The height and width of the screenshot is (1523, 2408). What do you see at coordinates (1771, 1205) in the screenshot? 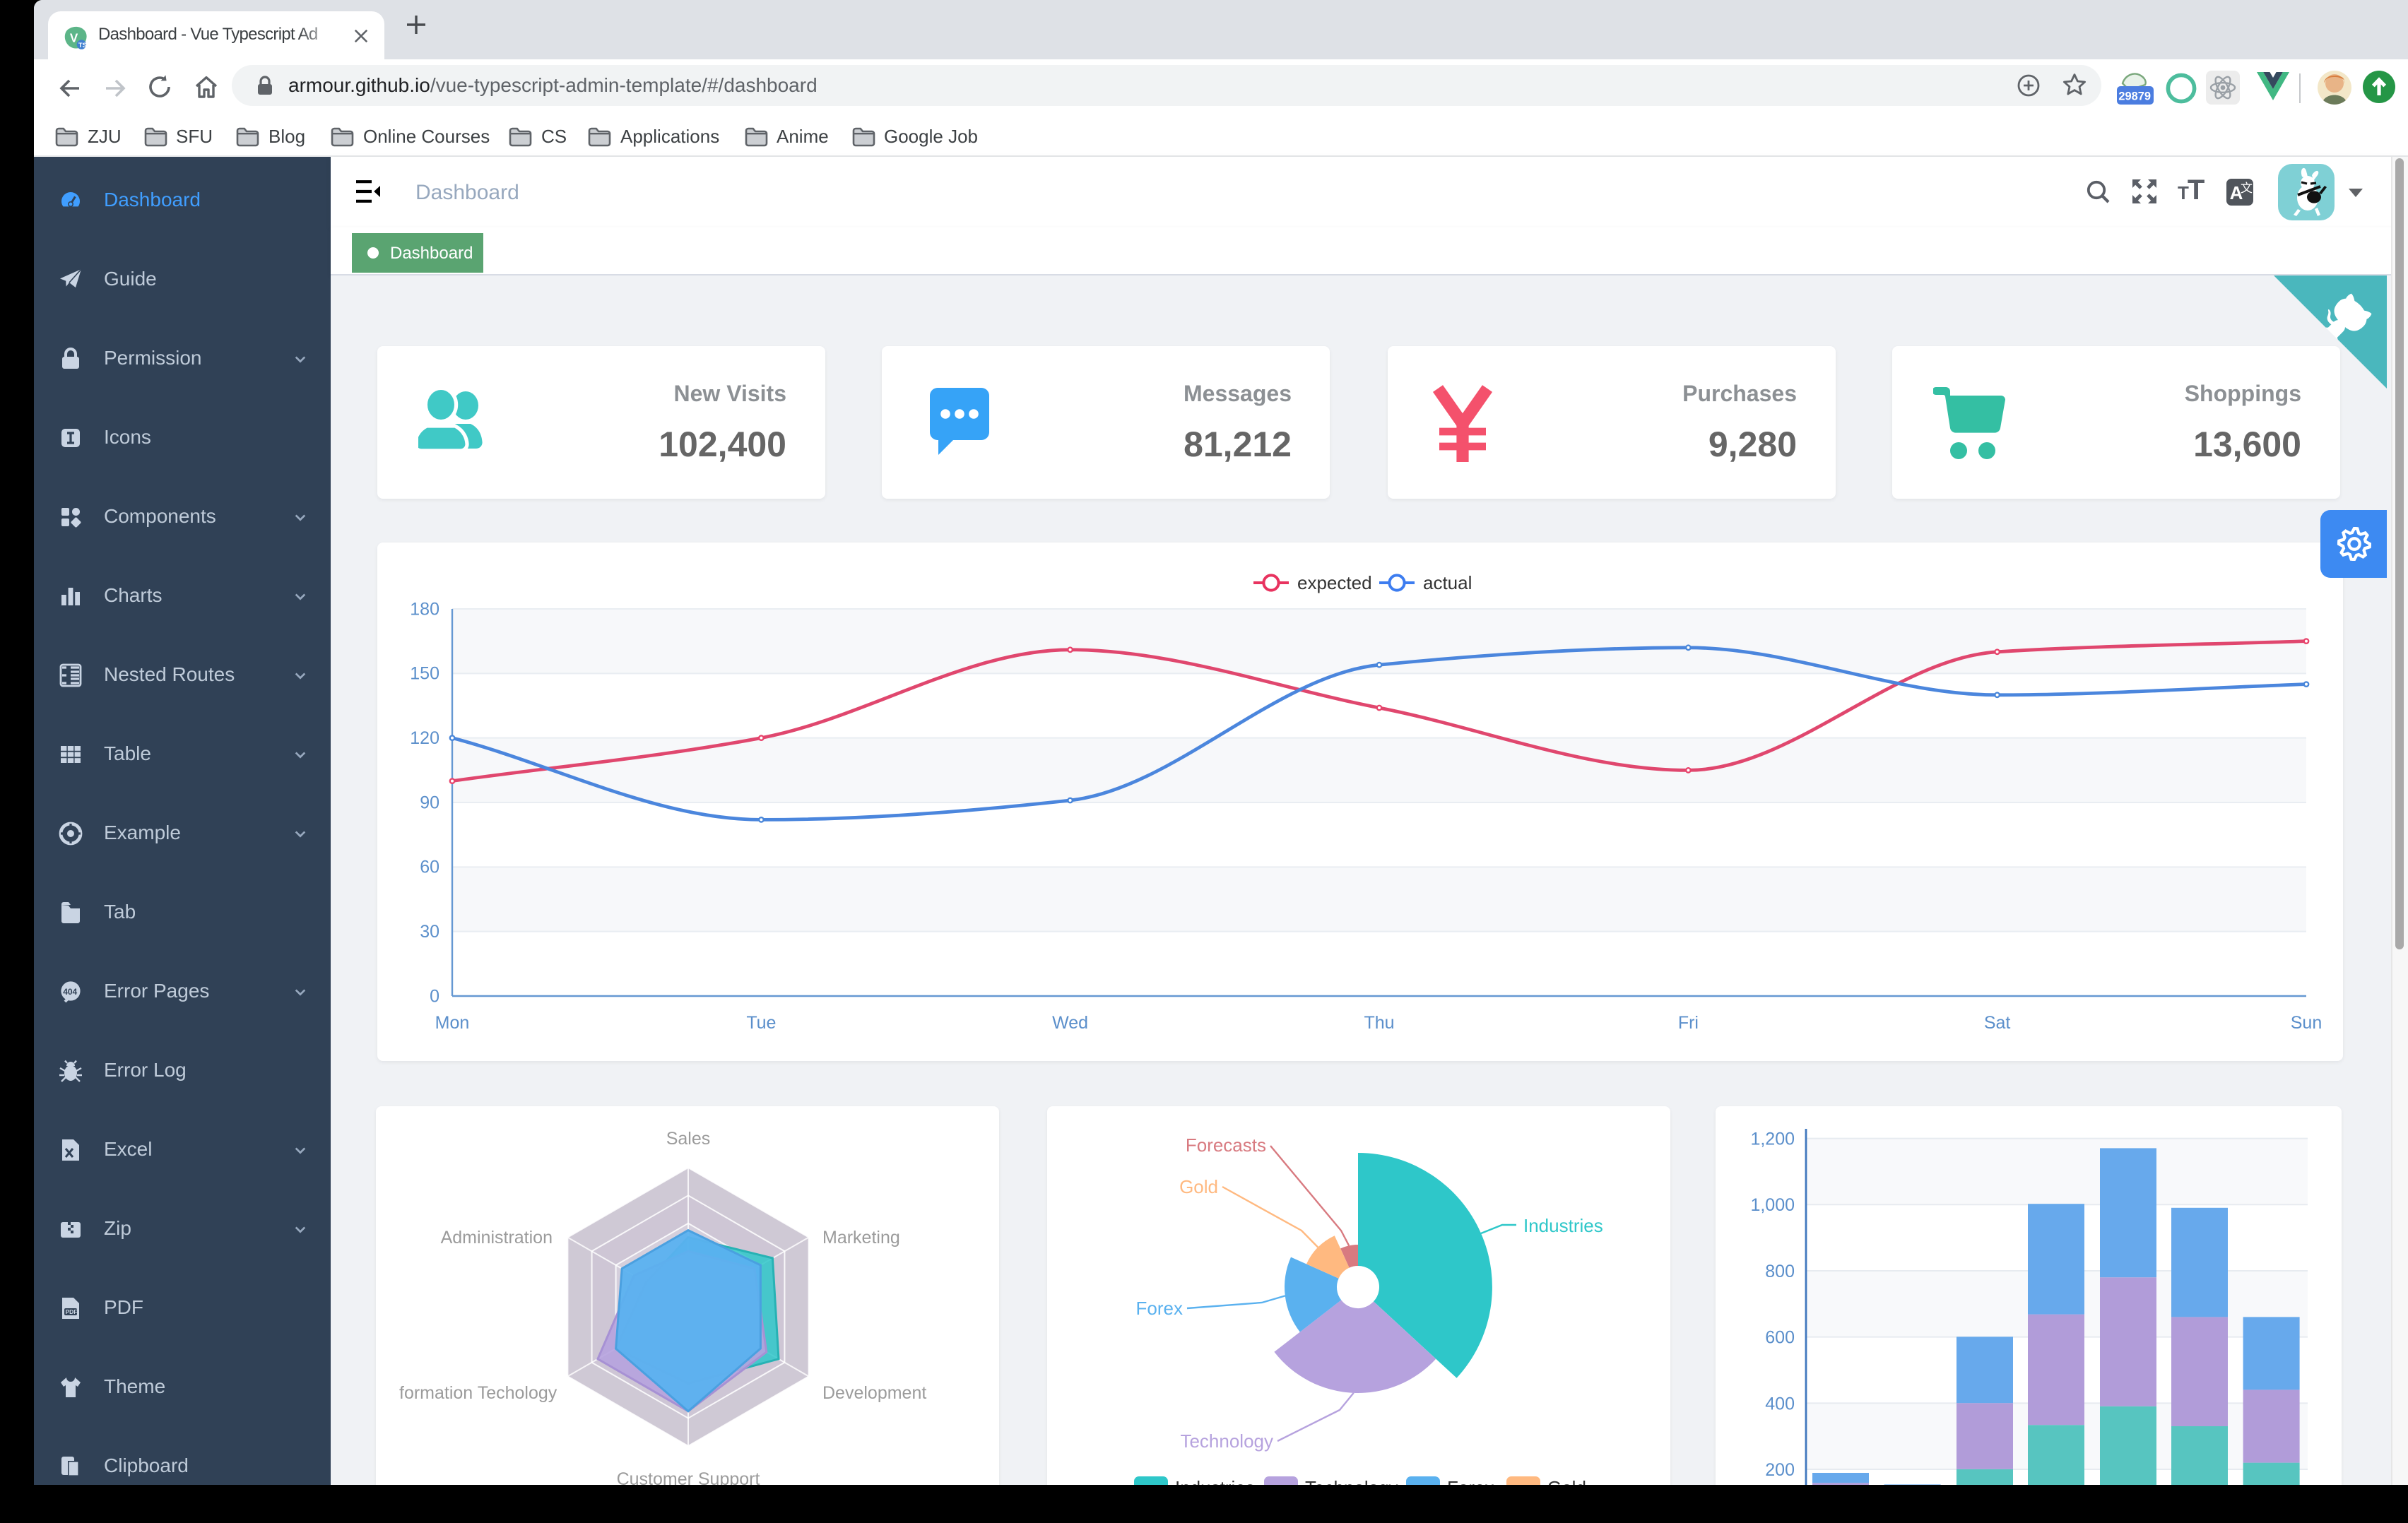
I see `svg-text: 1,000` at bounding box center [1771, 1205].